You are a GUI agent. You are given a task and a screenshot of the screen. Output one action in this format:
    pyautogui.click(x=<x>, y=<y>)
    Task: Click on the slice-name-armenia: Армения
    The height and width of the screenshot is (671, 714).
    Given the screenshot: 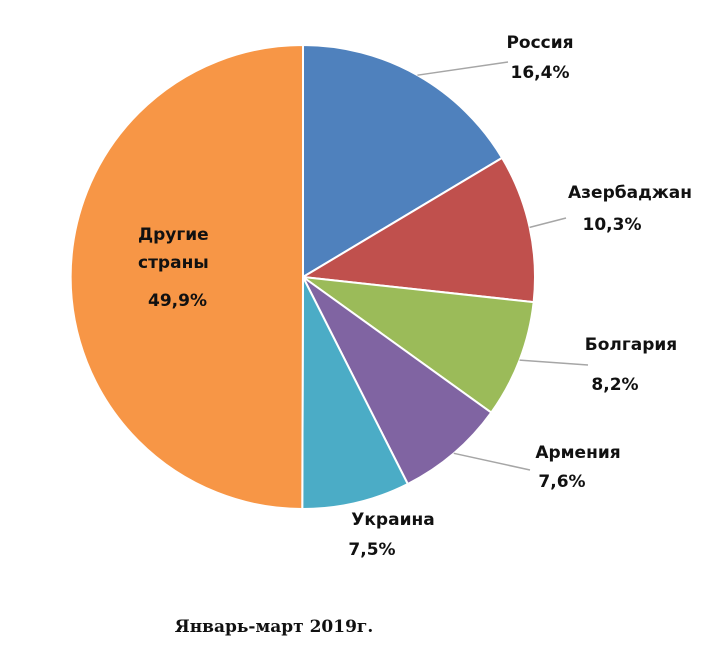 What is the action you would take?
    pyautogui.click(x=577, y=453)
    